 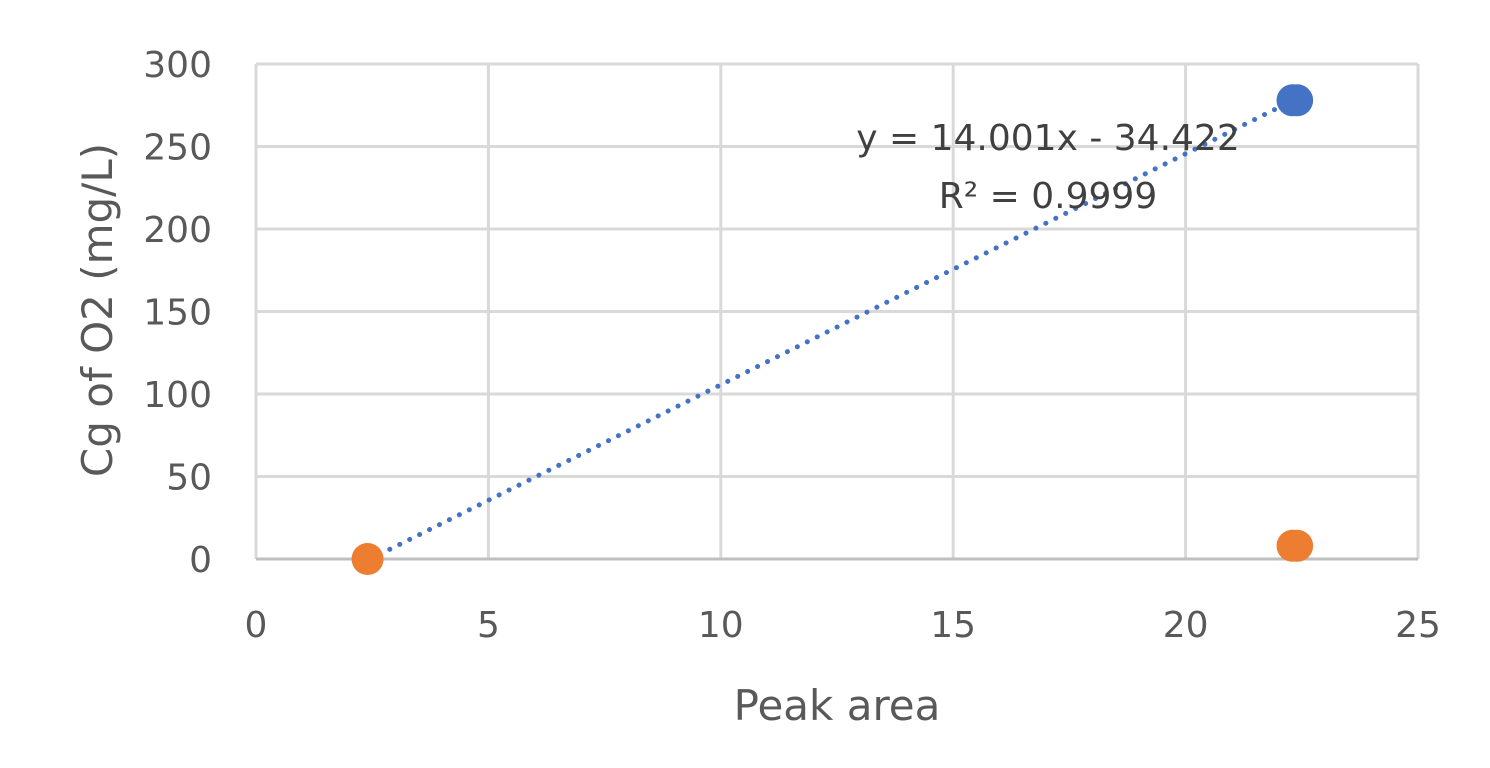 I want to click on x-tick-label: 20, so click(x=1186, y=625).